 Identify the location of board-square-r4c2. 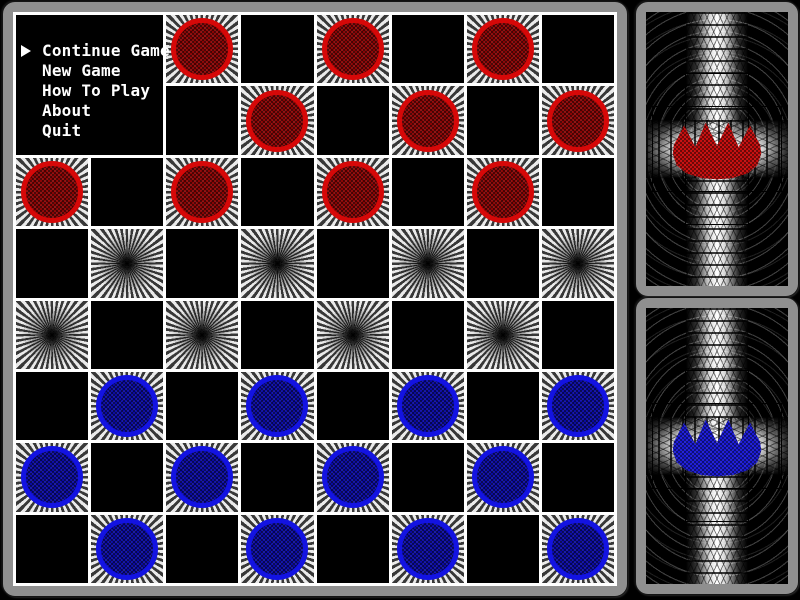
(127, 263).